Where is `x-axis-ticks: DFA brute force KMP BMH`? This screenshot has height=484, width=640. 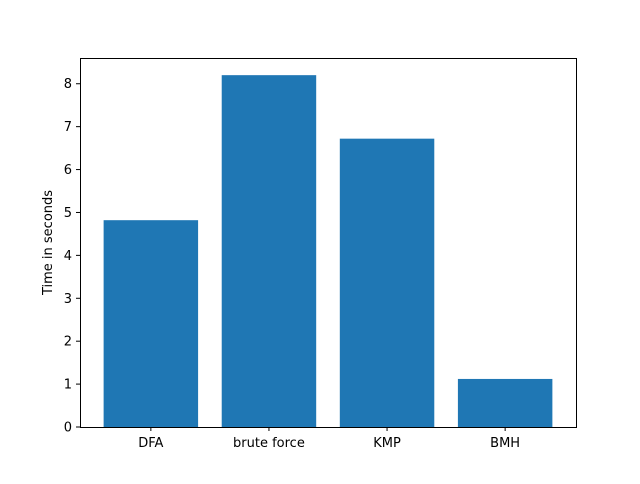 x-axis-ticks: DFA brute force KMP BMH is located at coordinates (329, 439).